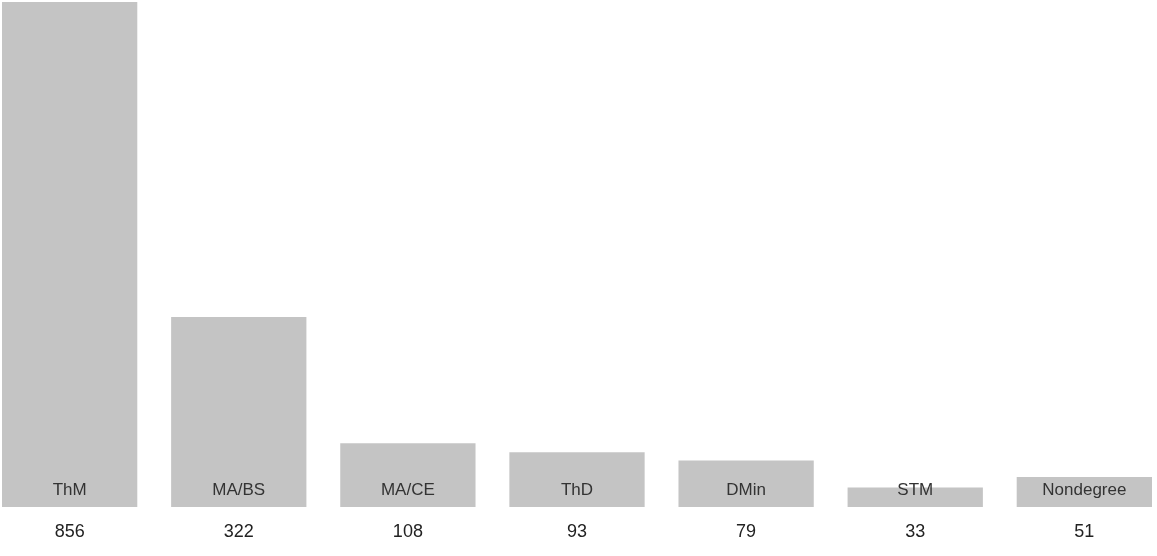 Image resolution: width=1157 pixels, height=556 pixels. I want to click on x-tick-label: ThD, so click(577, 489).